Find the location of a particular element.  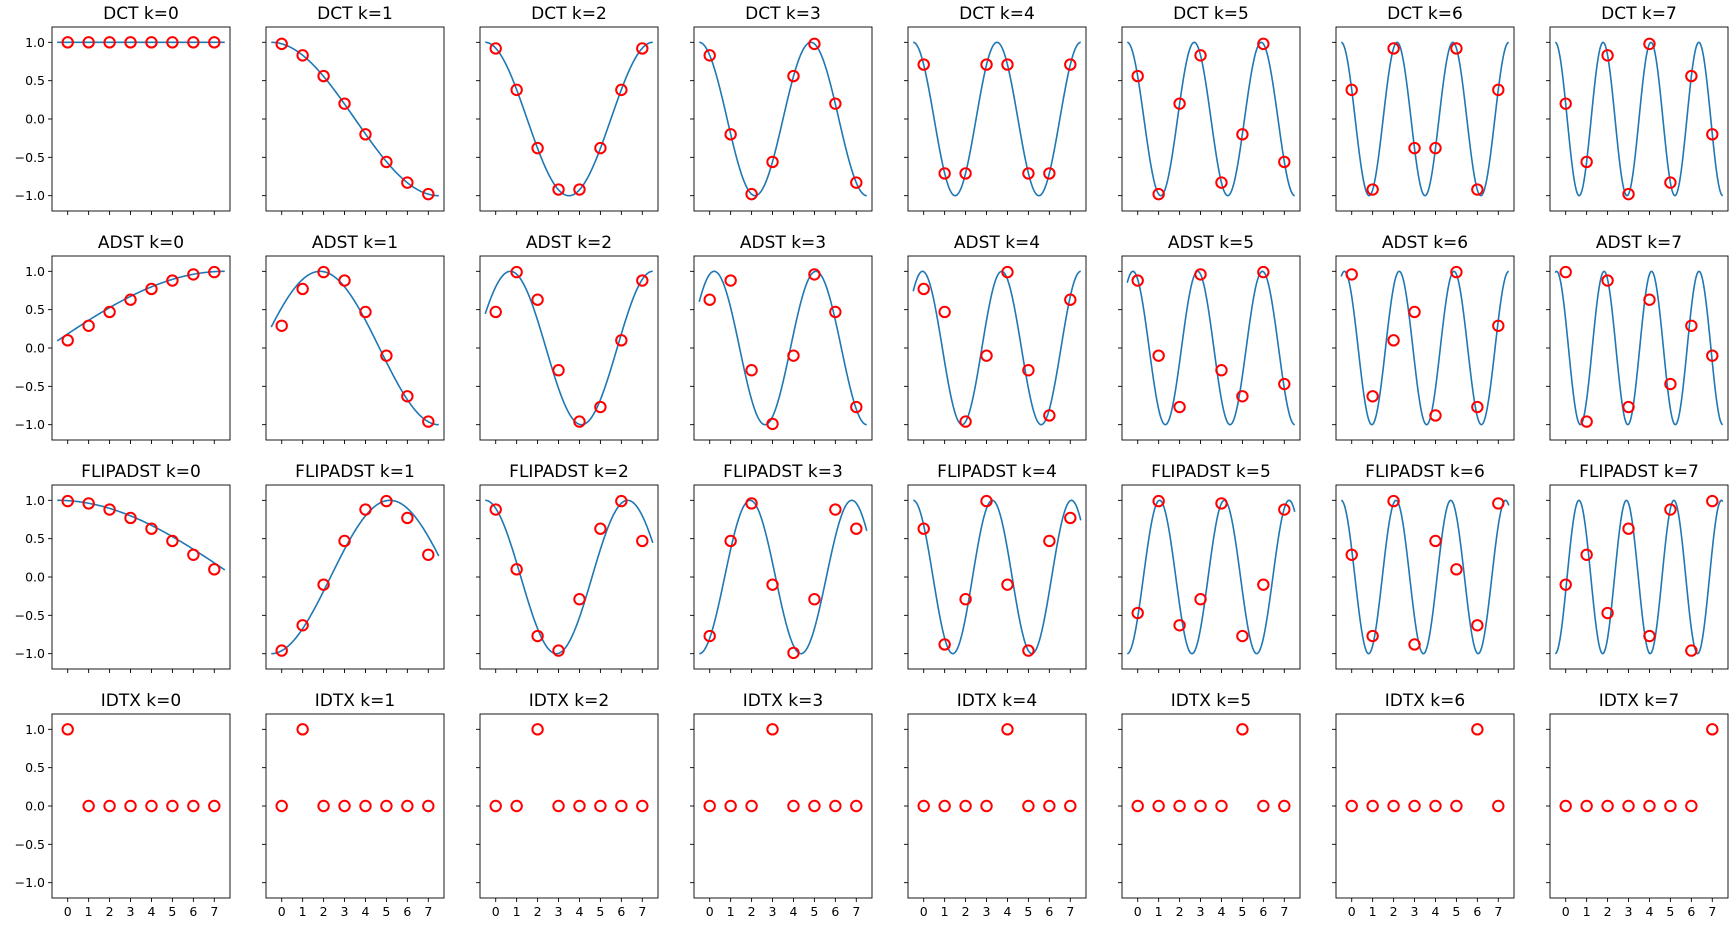

subplot-title: IDTX k=6 is located at coordinates (1425, 701).